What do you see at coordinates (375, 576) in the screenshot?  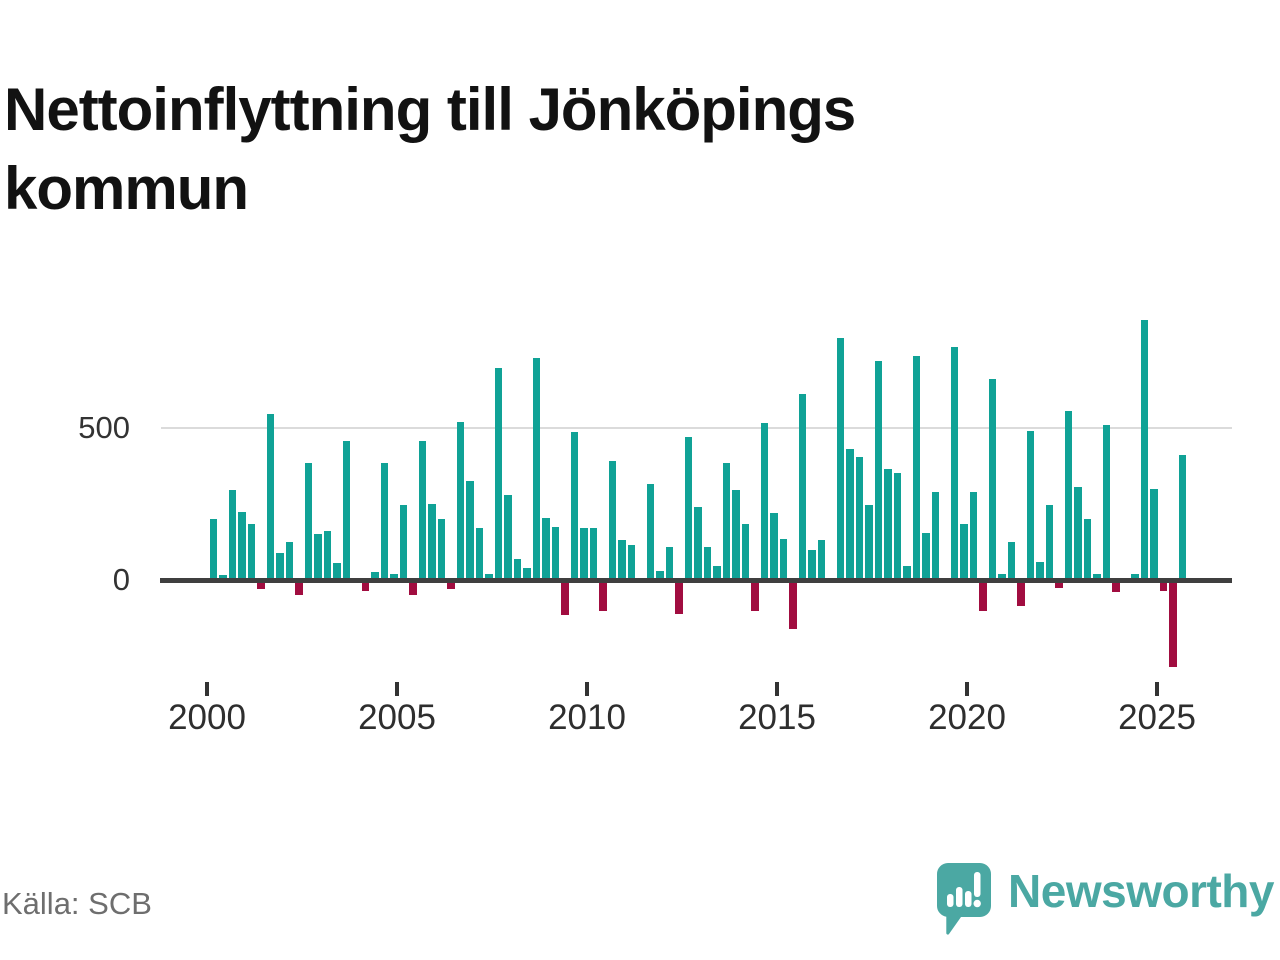 I see `bar-2004-Q2` at bounding box center [375, 576].